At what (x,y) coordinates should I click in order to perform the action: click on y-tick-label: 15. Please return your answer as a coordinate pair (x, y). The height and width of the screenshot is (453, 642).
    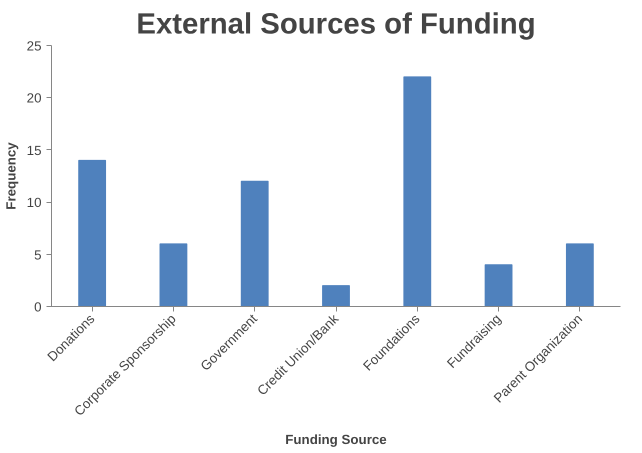
    Looking at the image, I should click on (34, 150).